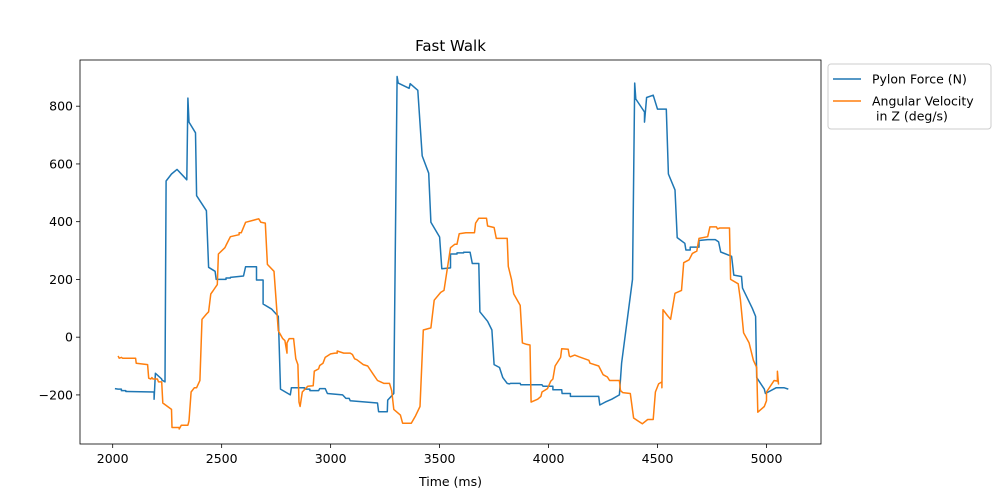 Image resolution: width=1000 pixels, height=500 pixels. I want to click on x-tick-label: 4000, so click(549, 458).